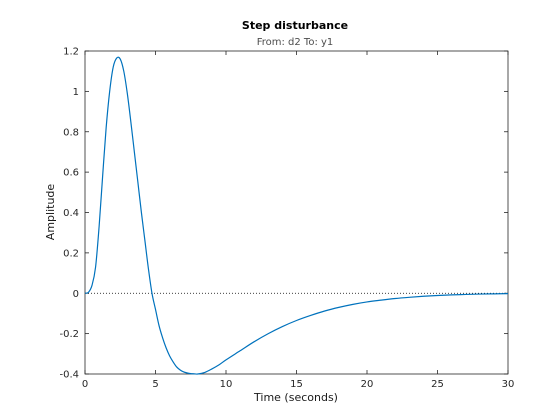  What do you see at coordinates (437, 384) in the screenshot?
I see `x-tick-label: 25` at bounding box center [437, 384].